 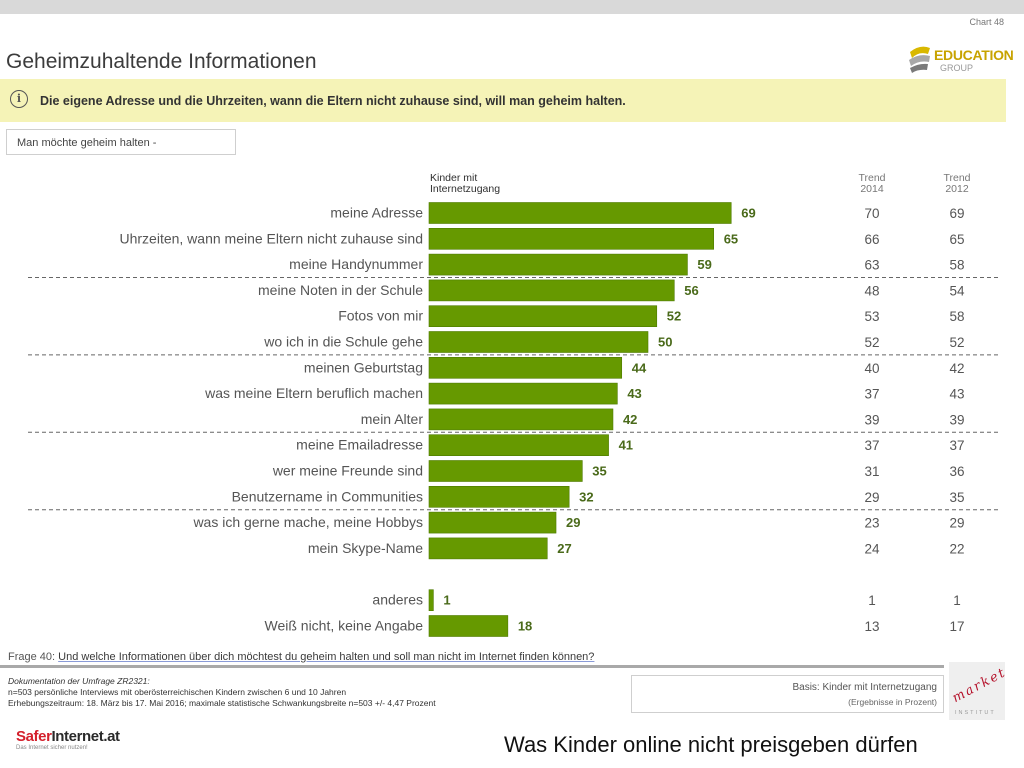 What do you see at coordinates (871, 239) in the screenshot?
I see `trend-2014-value: 66` at bounding box center [871, 239].